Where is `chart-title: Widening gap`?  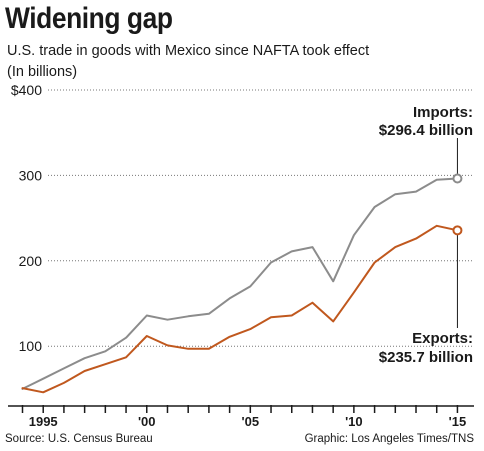 chart-title: Widening gap is located at coordinates (89, 18).